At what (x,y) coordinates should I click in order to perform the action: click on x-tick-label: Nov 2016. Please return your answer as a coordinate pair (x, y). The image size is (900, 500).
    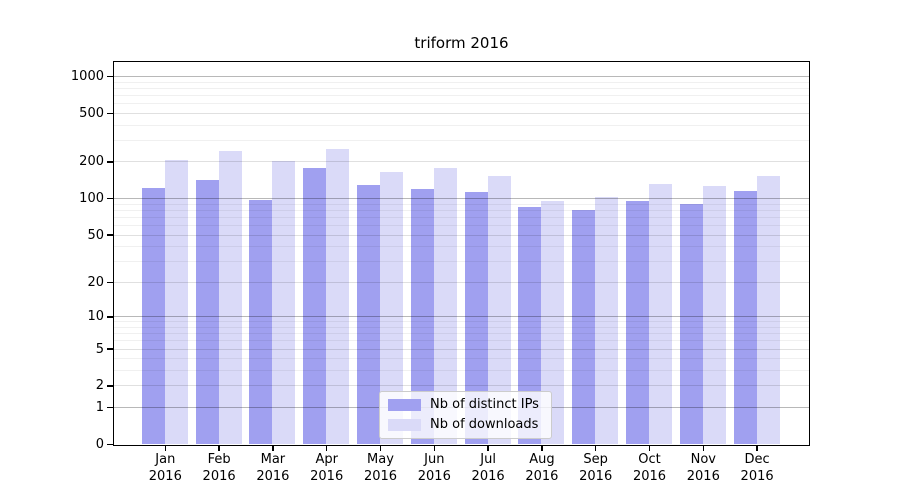
    Looking at the image, I should click on (703, 468).